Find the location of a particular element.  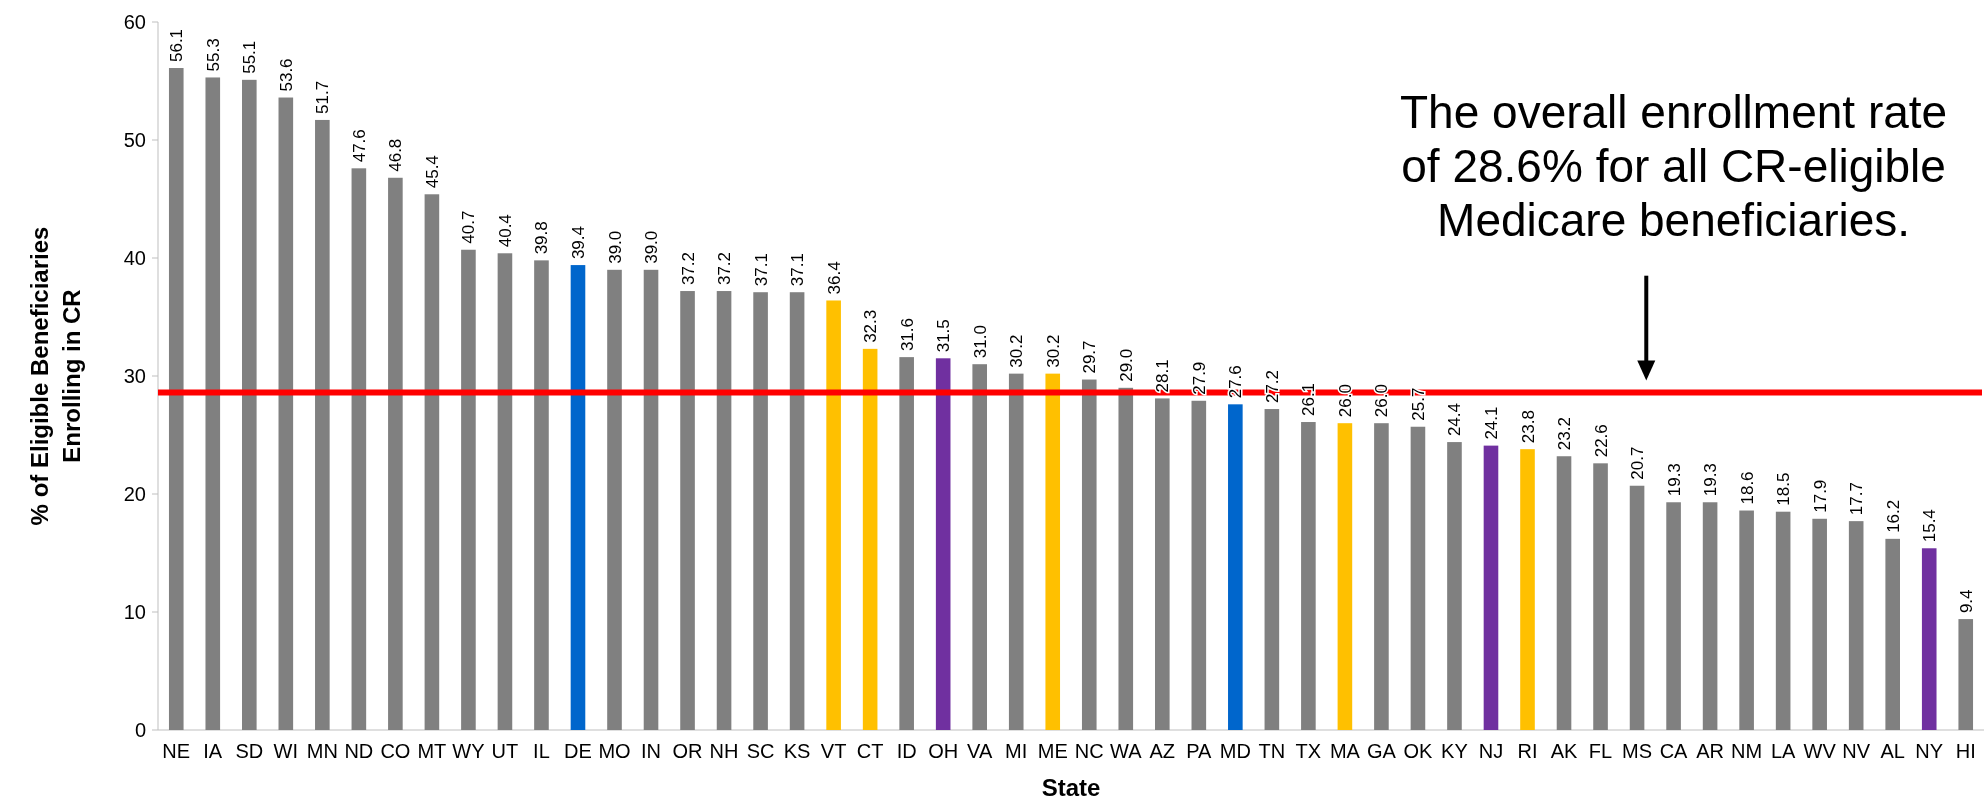

x-tick-label: WI is located at coordinates (286, 751).